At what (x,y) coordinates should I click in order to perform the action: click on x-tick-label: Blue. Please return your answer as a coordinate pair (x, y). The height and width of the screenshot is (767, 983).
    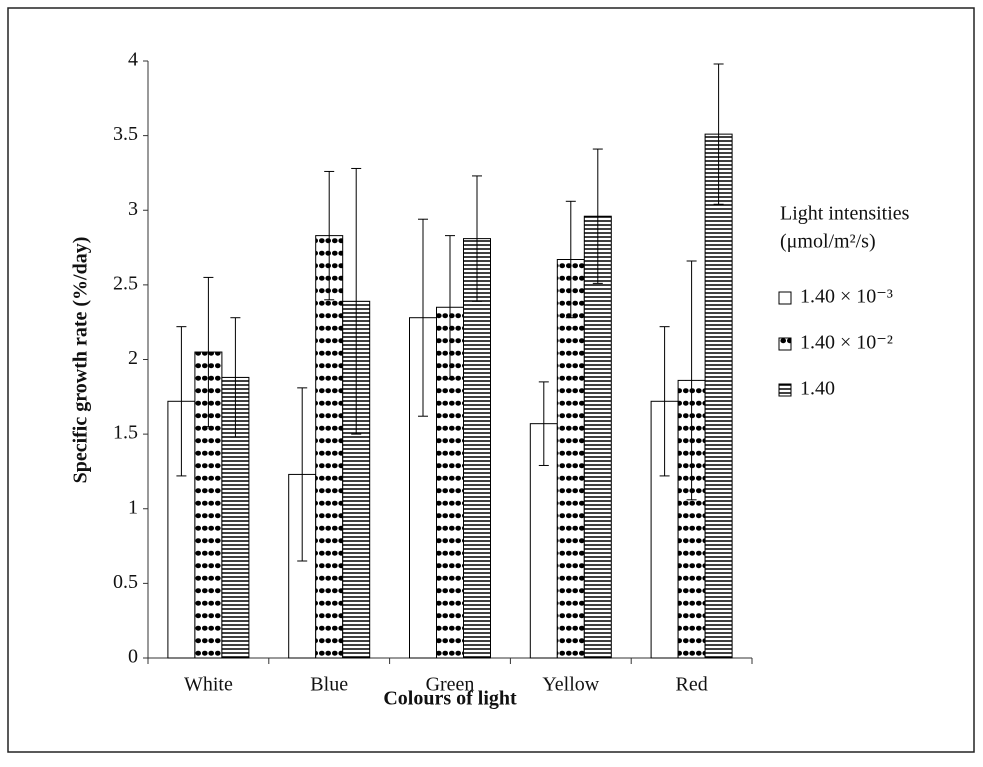
    Looking at the image, I should click on (329, 685).